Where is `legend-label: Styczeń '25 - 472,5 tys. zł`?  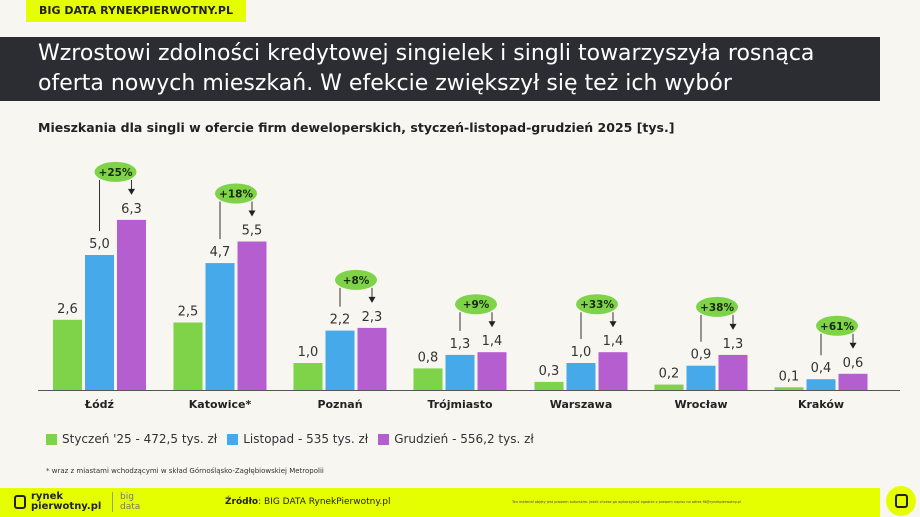 legend-label: Styczeń '25 - 472,5 tys. zł is located at coordinates (140, 439).